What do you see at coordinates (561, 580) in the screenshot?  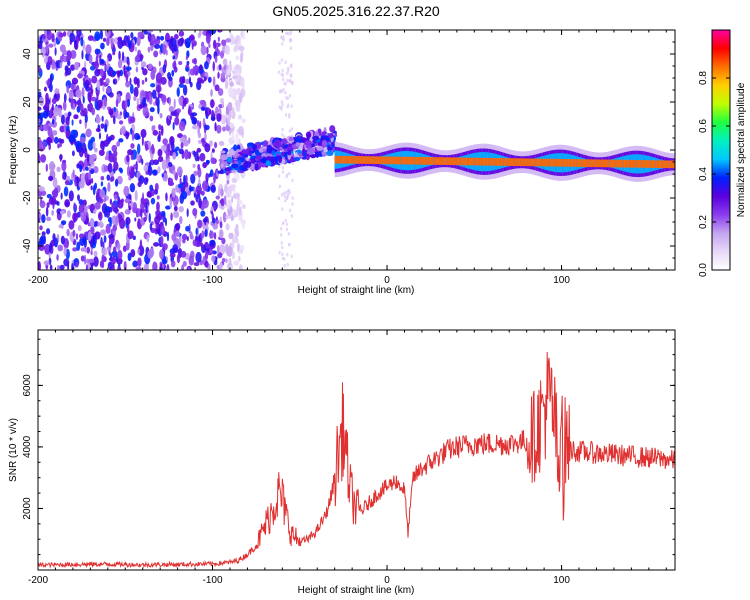 I see `x-tick-label: 100` at bounding box center [561, 580].